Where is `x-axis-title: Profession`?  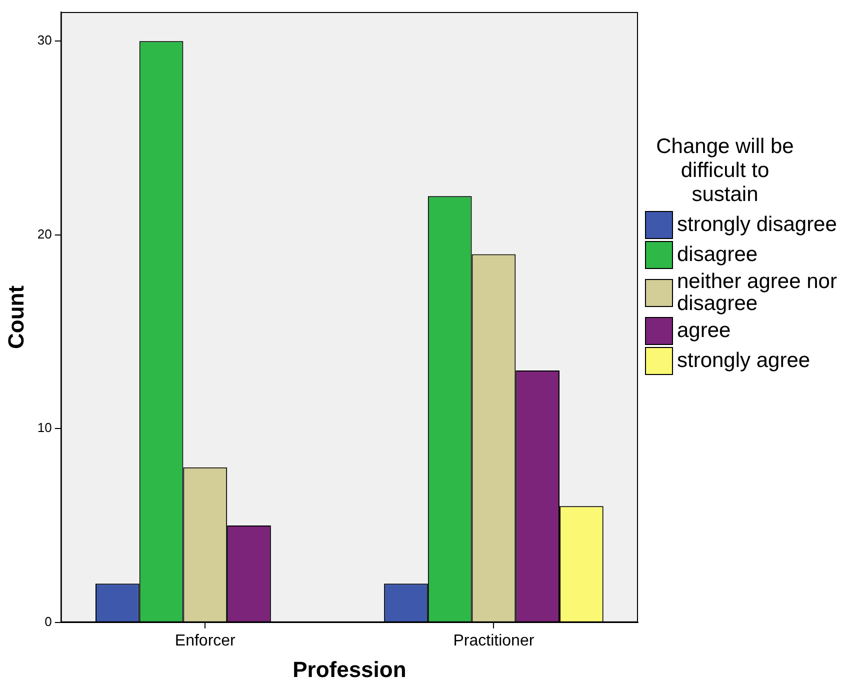 x-axis-title: Profession is located at coordinates (349, 669).